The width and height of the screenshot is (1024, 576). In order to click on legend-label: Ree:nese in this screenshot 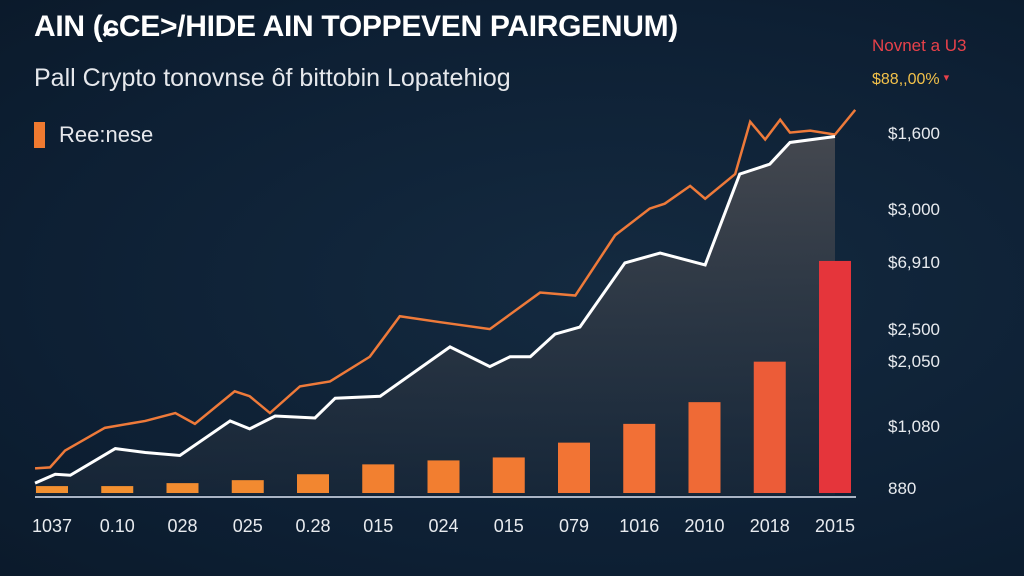, I will do `click(106, 134)`.